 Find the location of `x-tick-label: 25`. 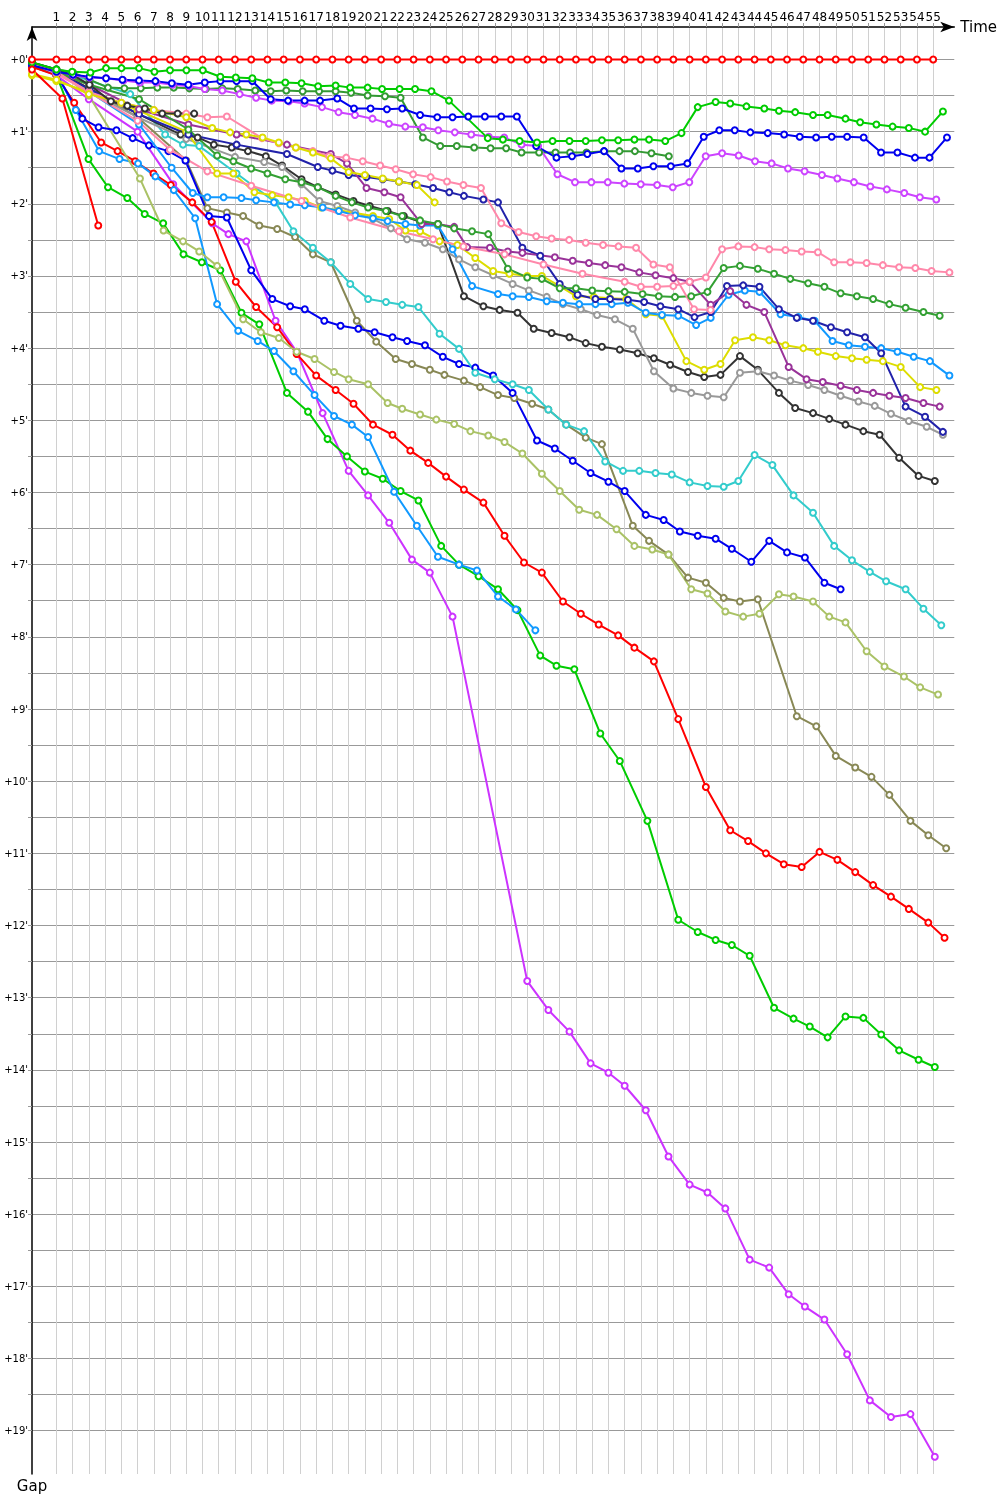

x-tick-label: 25 is located at coordinates (446, 17).